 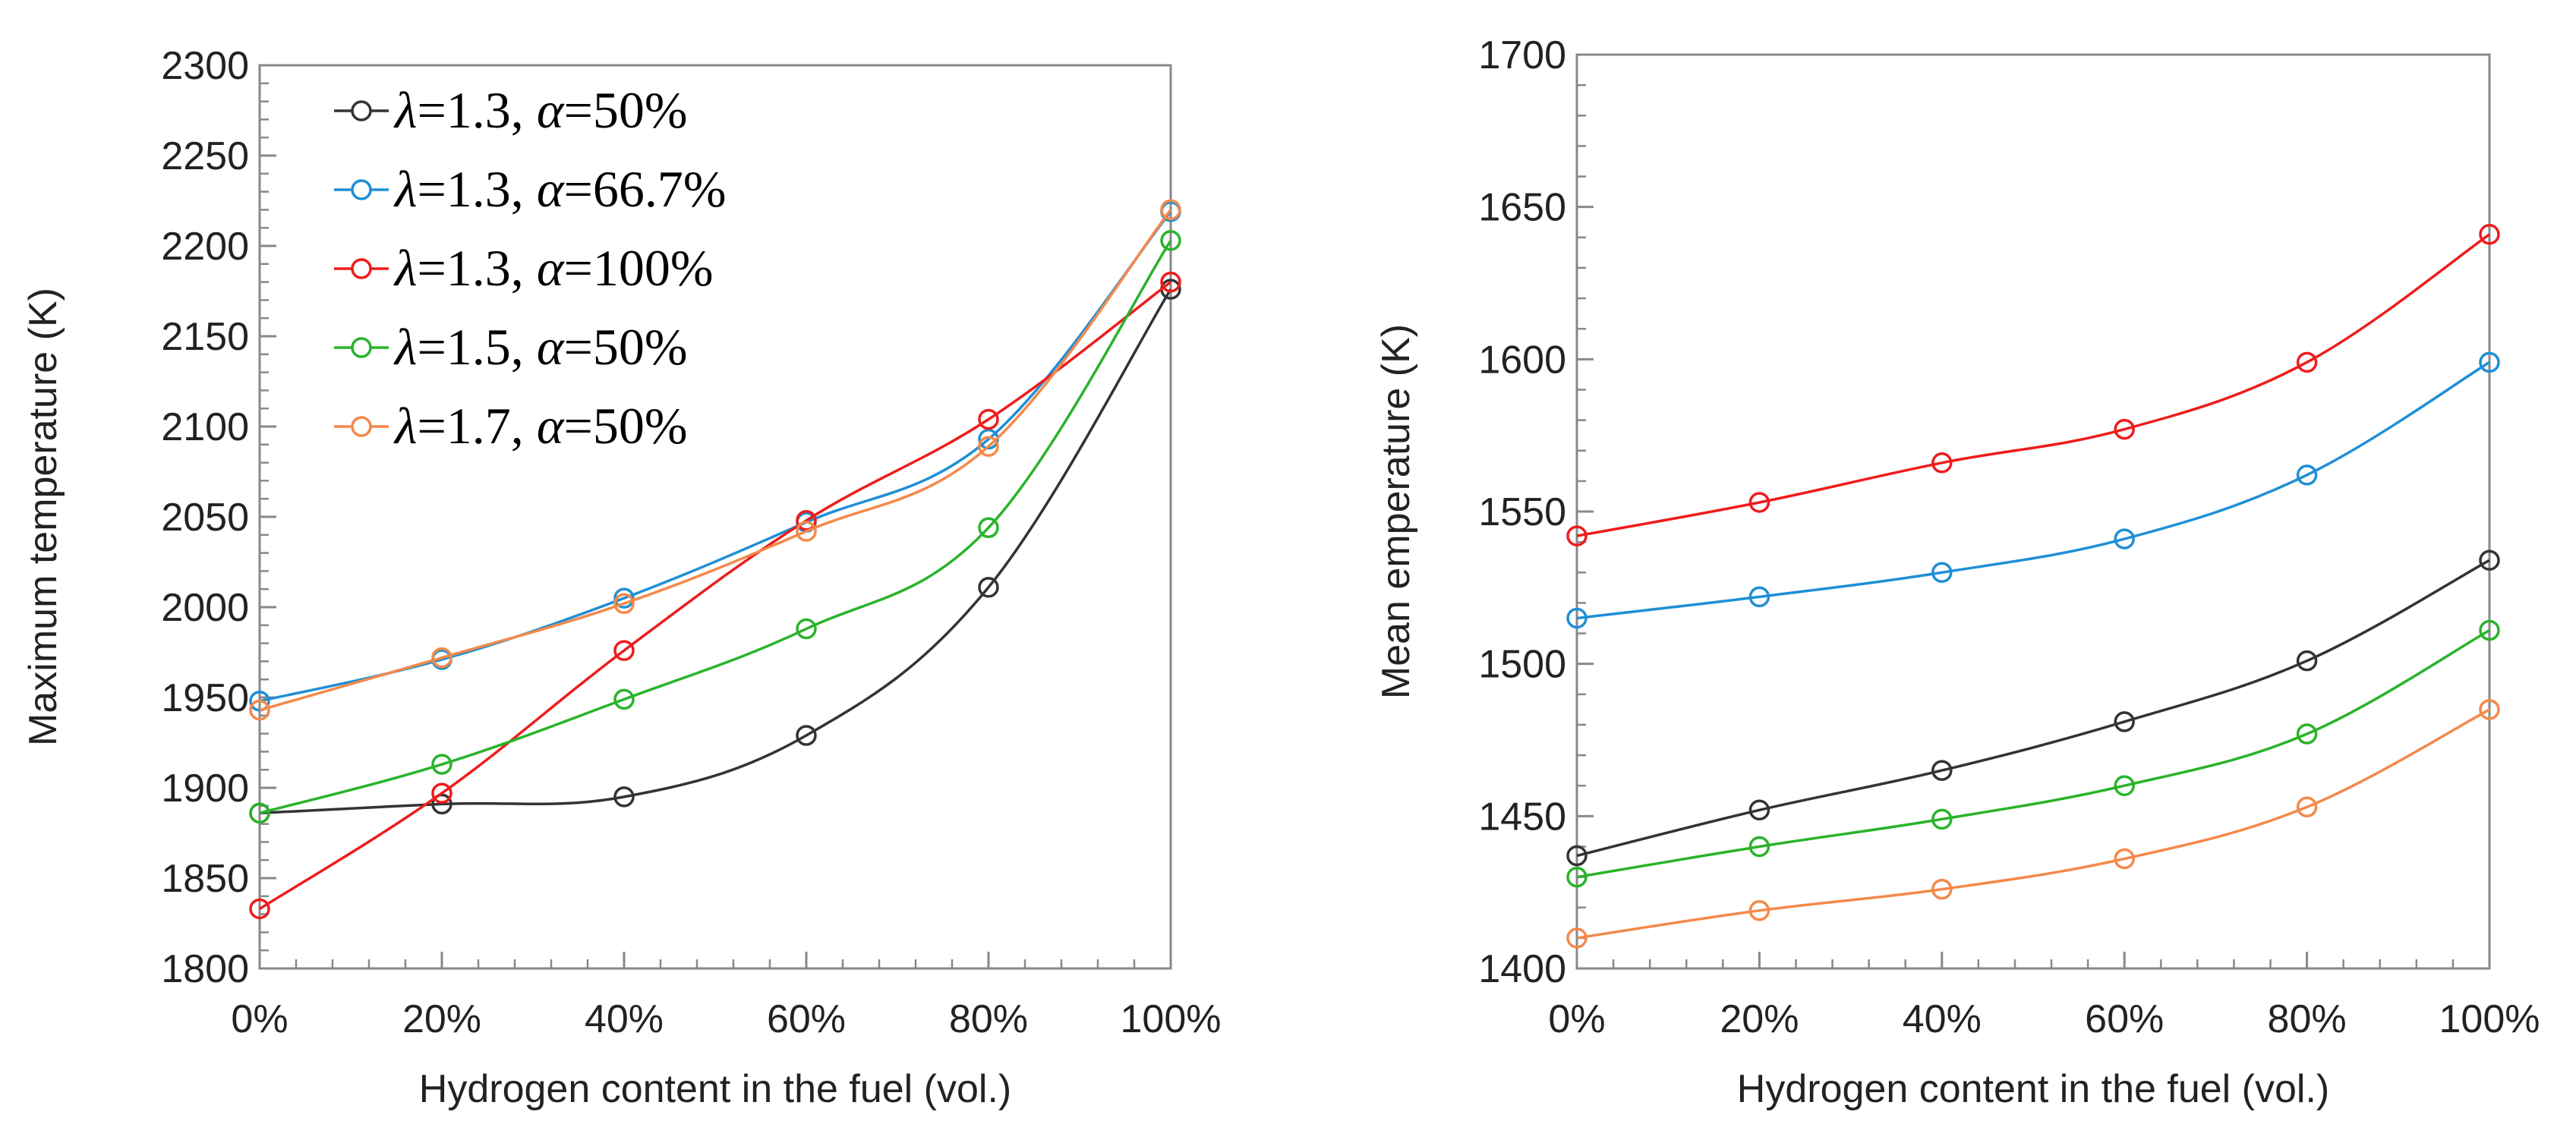 What do you see at coordinates (1396, 511) in the screenshot?
I see `y-axis-title: Mean emperature (K)` at bounding box center [1396, 511].